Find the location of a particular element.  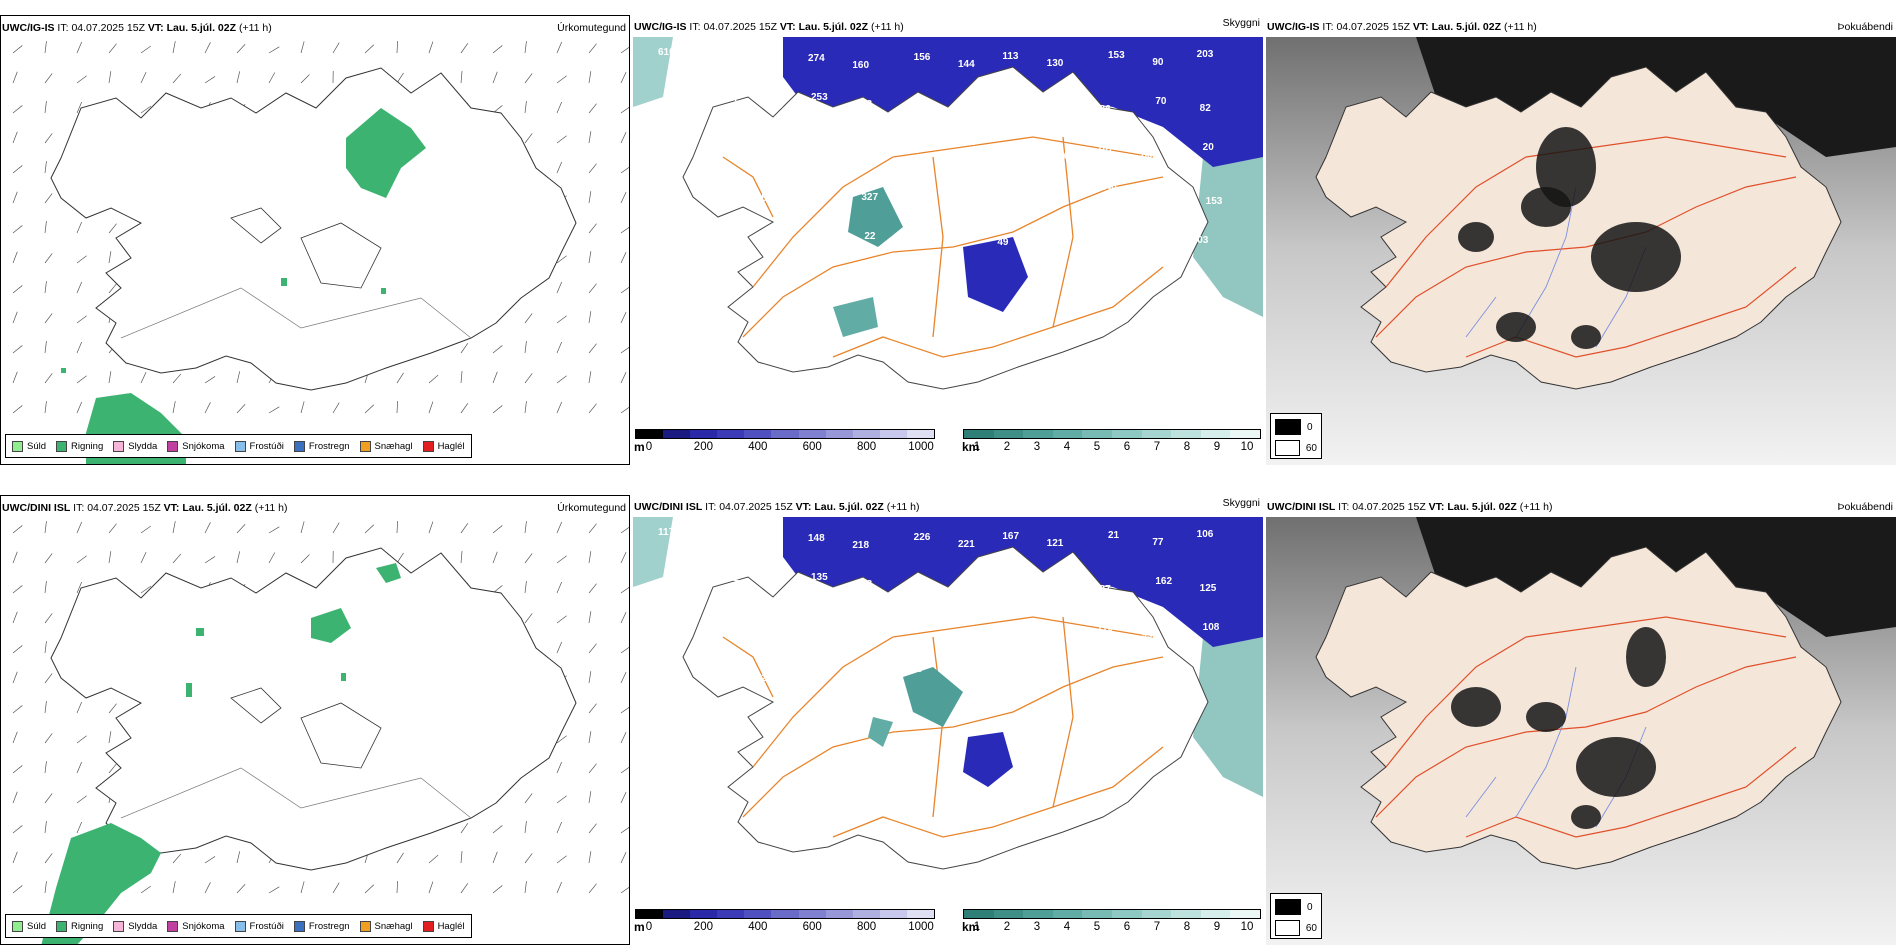

colorbar-strip is located at coordinates (1112, 914).